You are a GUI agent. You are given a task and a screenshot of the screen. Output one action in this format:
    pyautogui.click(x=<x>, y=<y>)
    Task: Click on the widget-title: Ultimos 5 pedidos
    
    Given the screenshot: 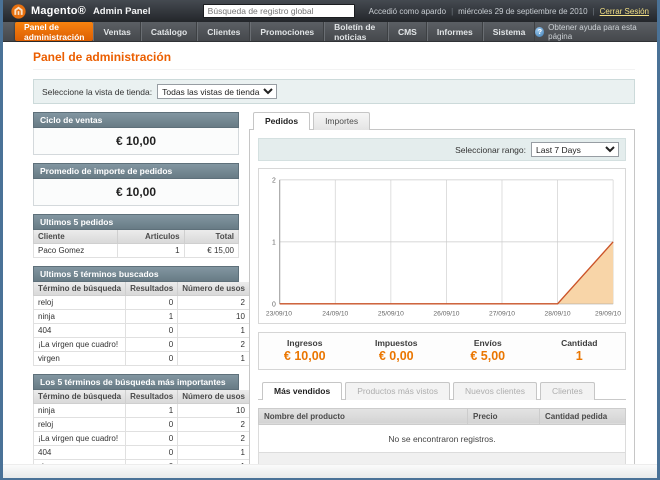 What is the action you would take?
    pyautogui.click(x=136, y=222)
    